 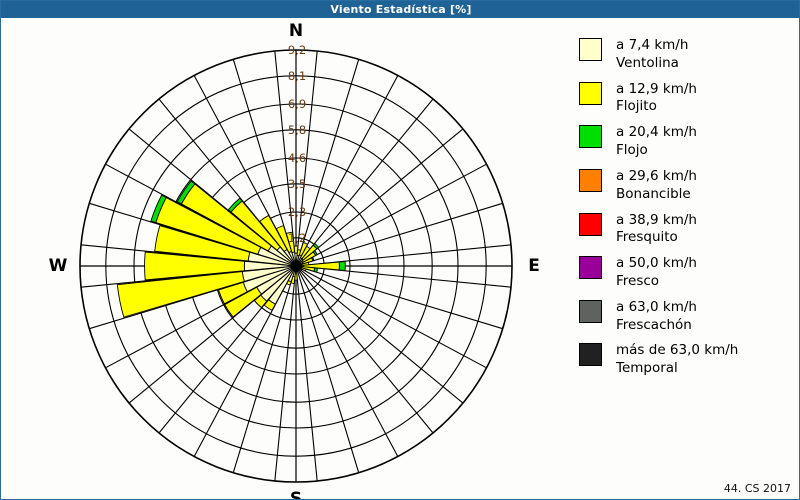 What do you see at coordinates (656, 219) in the screenshot?
I see `legend-speed: a 38,9 km/h` at bounding box center [656, 219].